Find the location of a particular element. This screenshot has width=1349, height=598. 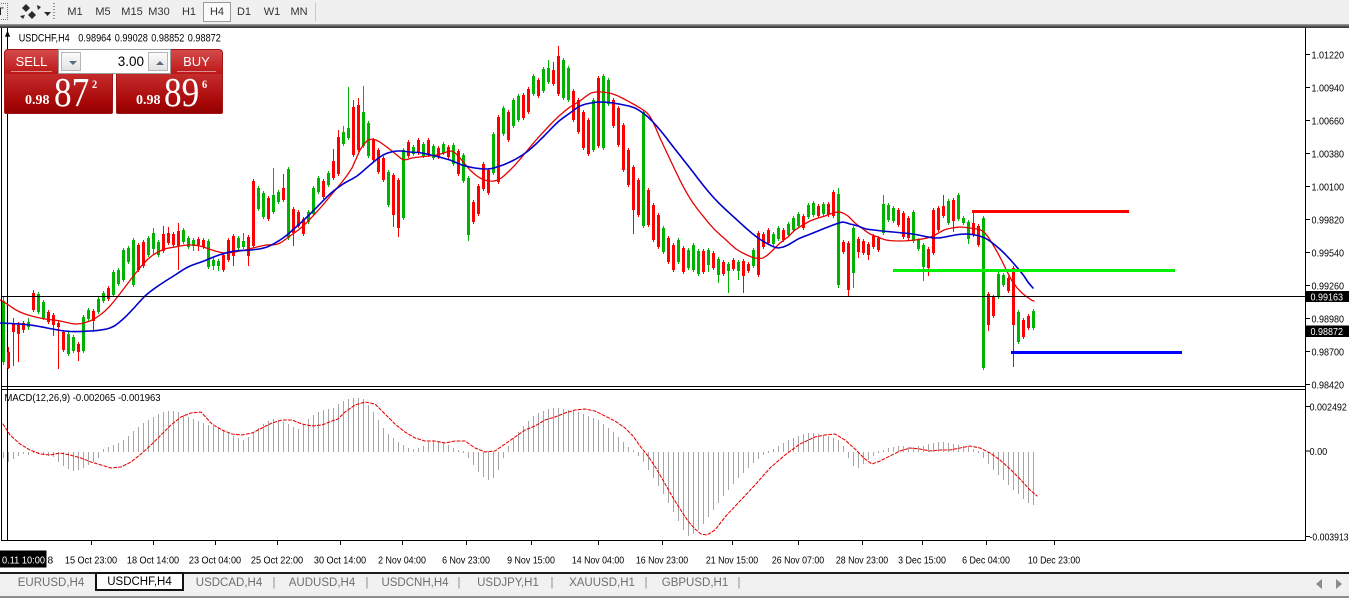

svg-text: 1.01220 is located at coordinates (1328, 55).